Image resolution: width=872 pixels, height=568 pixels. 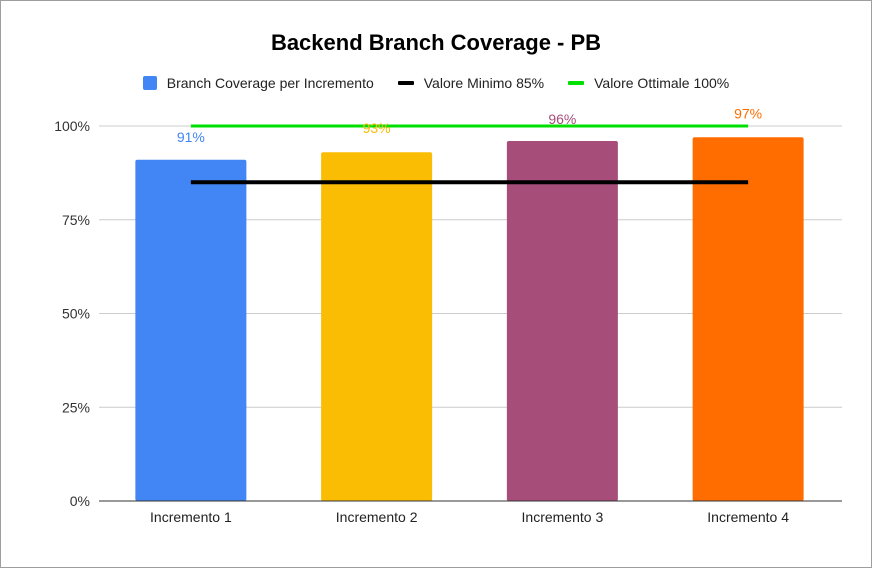 I want to click on legend-label-optimal: Valore Ottimale 100%, so click(x=662, y=83).